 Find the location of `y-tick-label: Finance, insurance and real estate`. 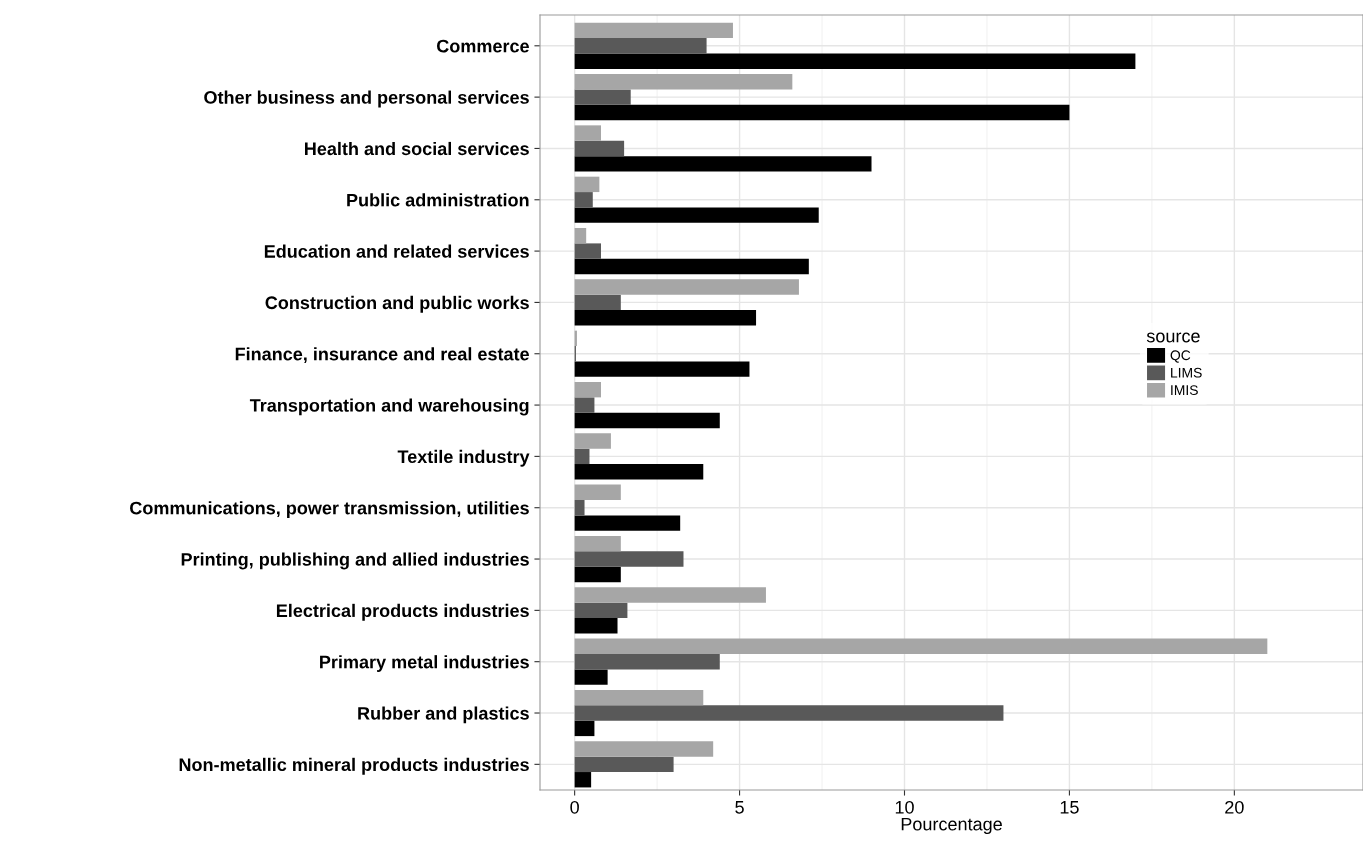

y-tick-label: Finance, insurance and real estate is located at coordinates (382, 355).